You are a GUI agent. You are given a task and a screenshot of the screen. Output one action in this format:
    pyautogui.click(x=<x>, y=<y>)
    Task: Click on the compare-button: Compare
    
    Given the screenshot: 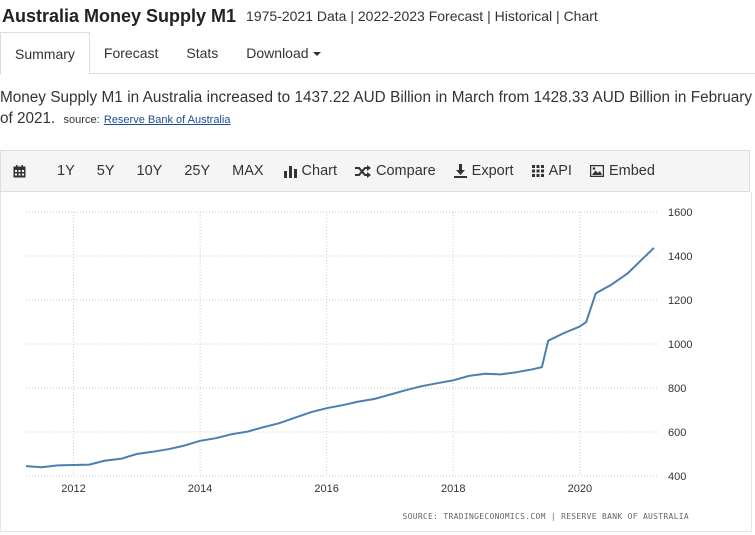 What is the action you would take?
    pyautogui.click(x=395, y=171)
    